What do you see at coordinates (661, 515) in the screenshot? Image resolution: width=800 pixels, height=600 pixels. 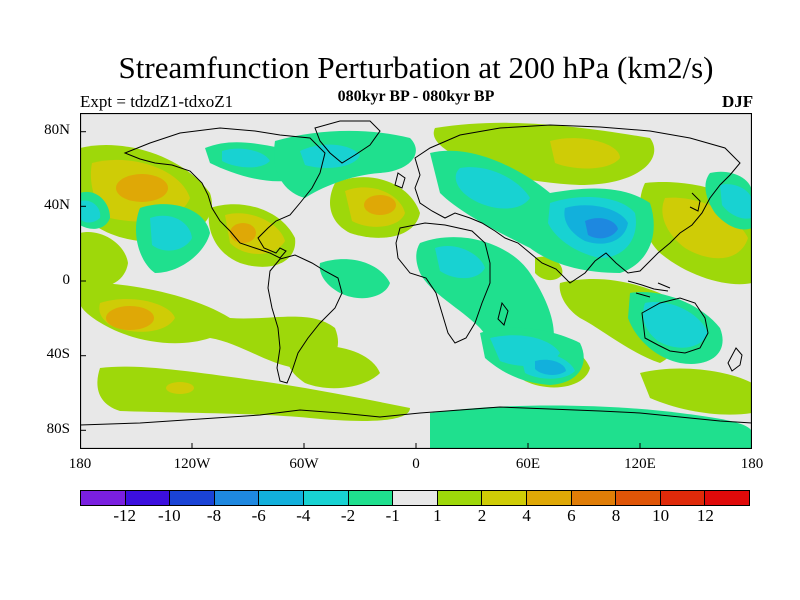 I see `colorbar-label: 10` at bounding box center [661, 515].